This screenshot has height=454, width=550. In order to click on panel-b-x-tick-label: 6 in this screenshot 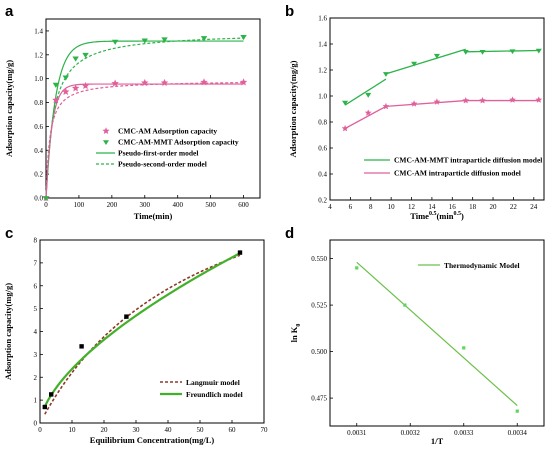, I will do `click(351, 207)`.